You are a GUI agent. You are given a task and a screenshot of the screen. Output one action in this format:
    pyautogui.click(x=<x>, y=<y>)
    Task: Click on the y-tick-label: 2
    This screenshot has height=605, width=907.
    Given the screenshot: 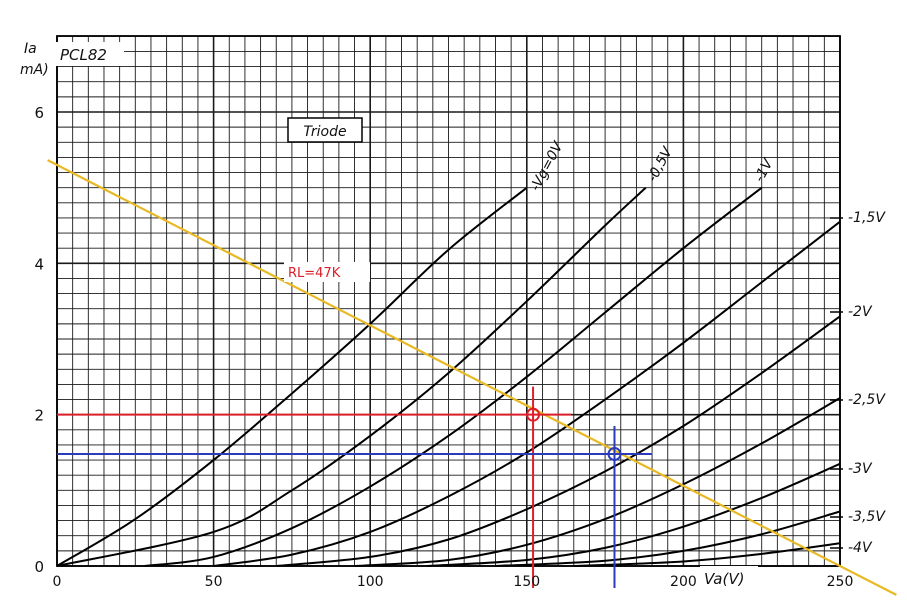 What is the action you would take?
    pyautogui.click(x=39, y=416)
    